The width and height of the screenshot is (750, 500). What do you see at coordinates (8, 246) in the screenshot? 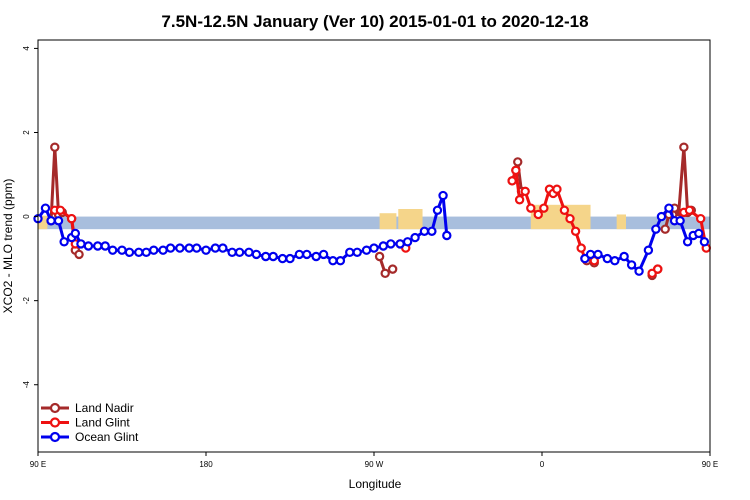
I see `y-axis-label: XCO2 - MLO trend (ppm)` at bounding box center [8, 246].